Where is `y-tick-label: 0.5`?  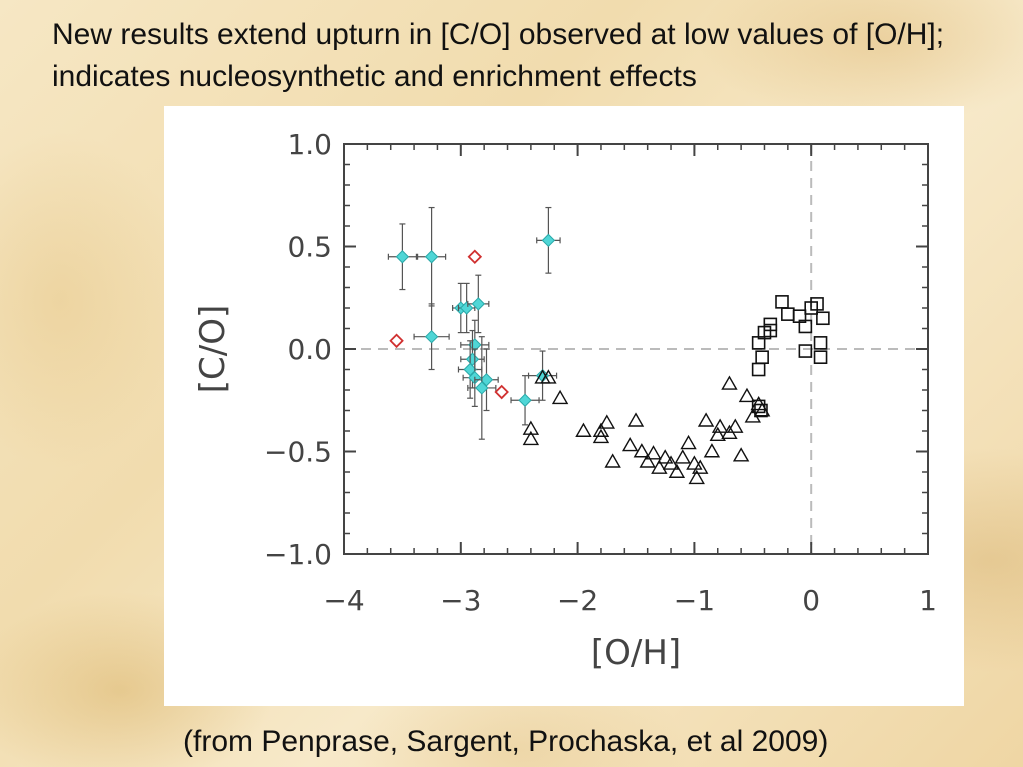
y-tick-label: 0.5 is located at coordinates (309, 247).